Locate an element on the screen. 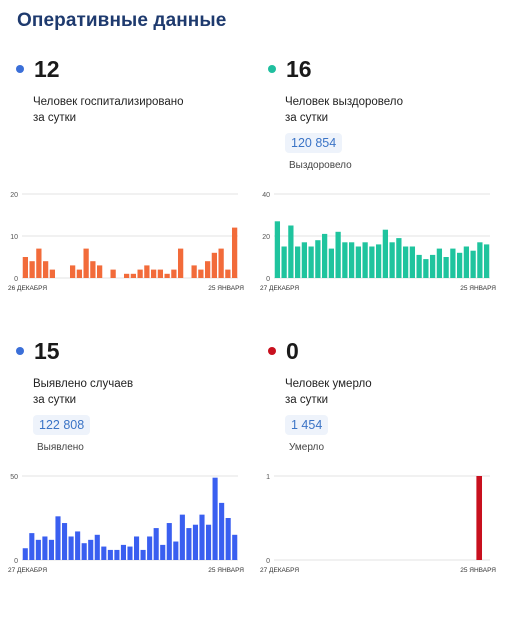  y-tick-label: 10 is located at coordinates (14, 237).